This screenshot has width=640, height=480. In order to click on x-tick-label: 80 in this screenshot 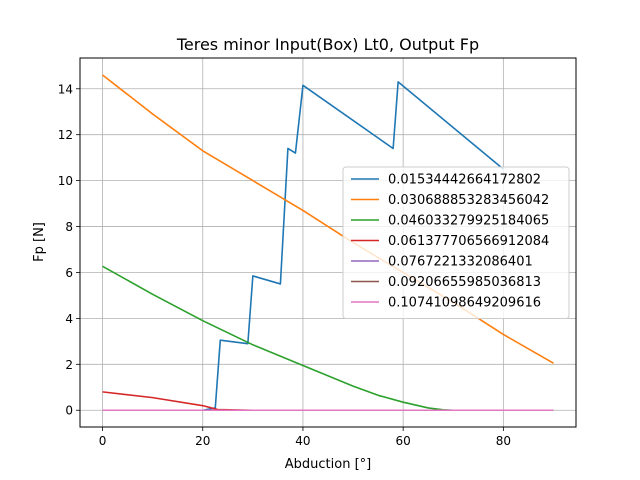, I will do `click(503, 441)`.